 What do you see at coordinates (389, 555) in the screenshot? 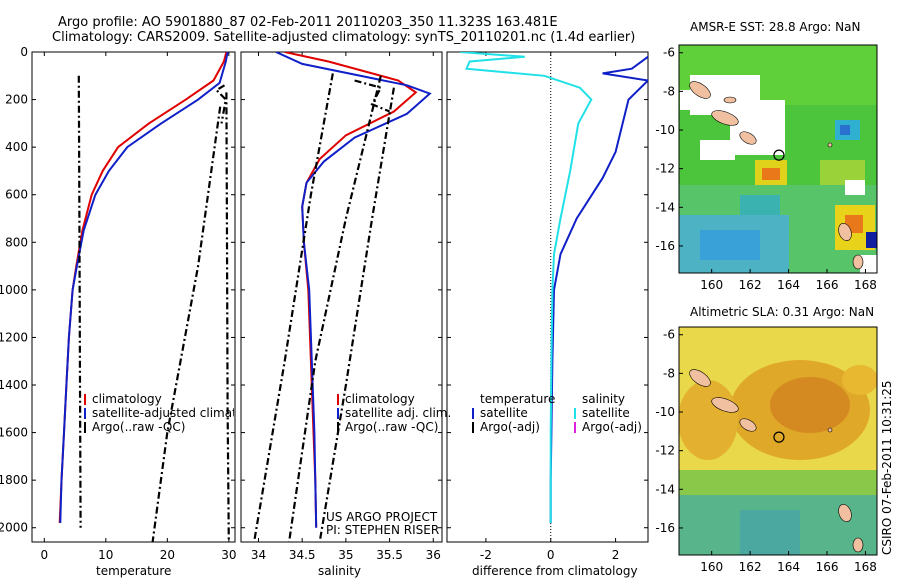
I see `sal-xtick-label: 35.5` at bounding box center [389, 555].